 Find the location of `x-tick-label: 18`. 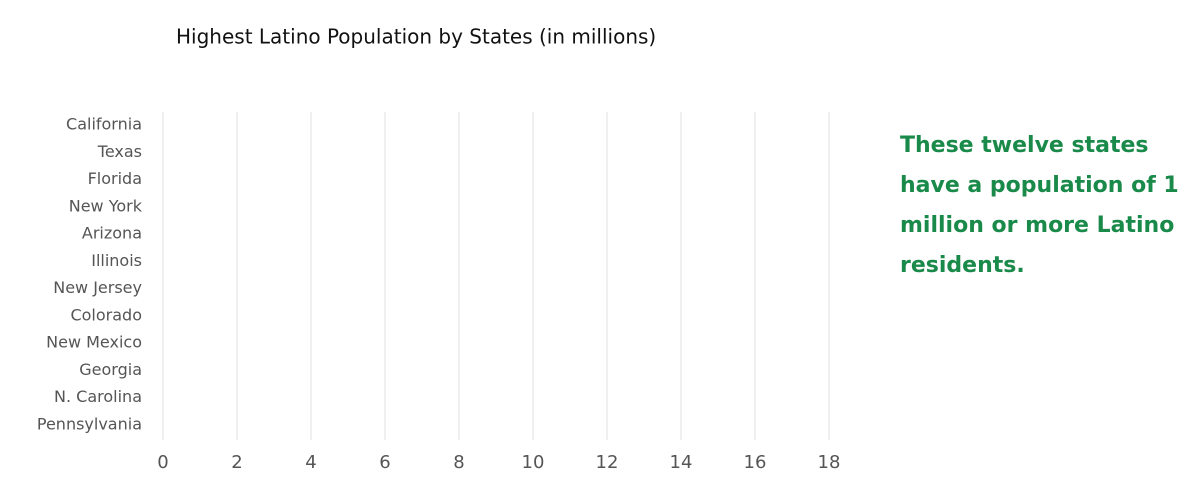

x-tick-label: 18 is located at coordinates (829, 462).